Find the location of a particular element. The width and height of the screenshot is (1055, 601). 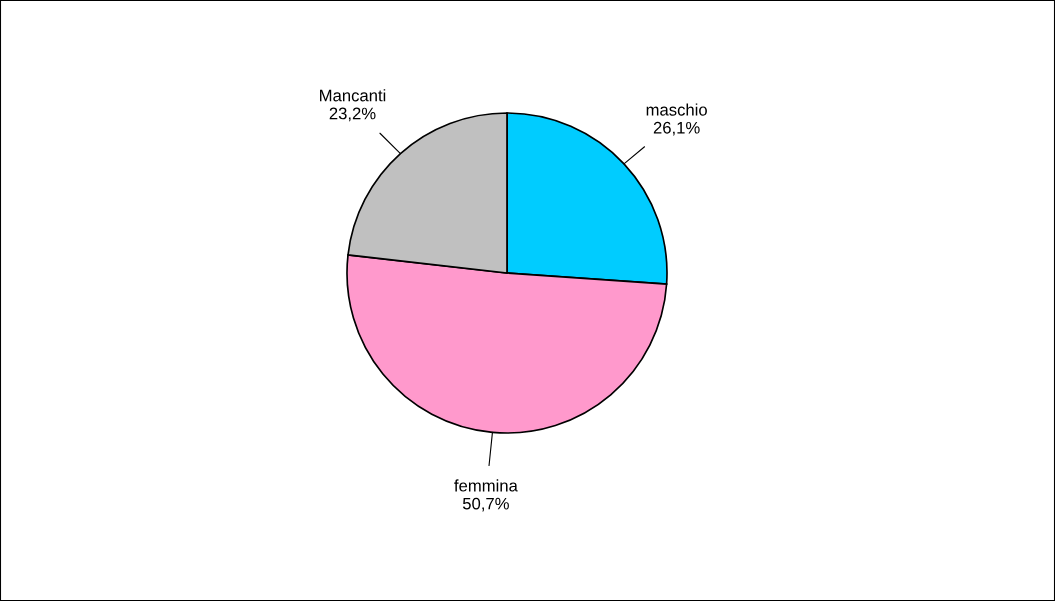

data-label: 50,7% is located at coordinates (485, 504).